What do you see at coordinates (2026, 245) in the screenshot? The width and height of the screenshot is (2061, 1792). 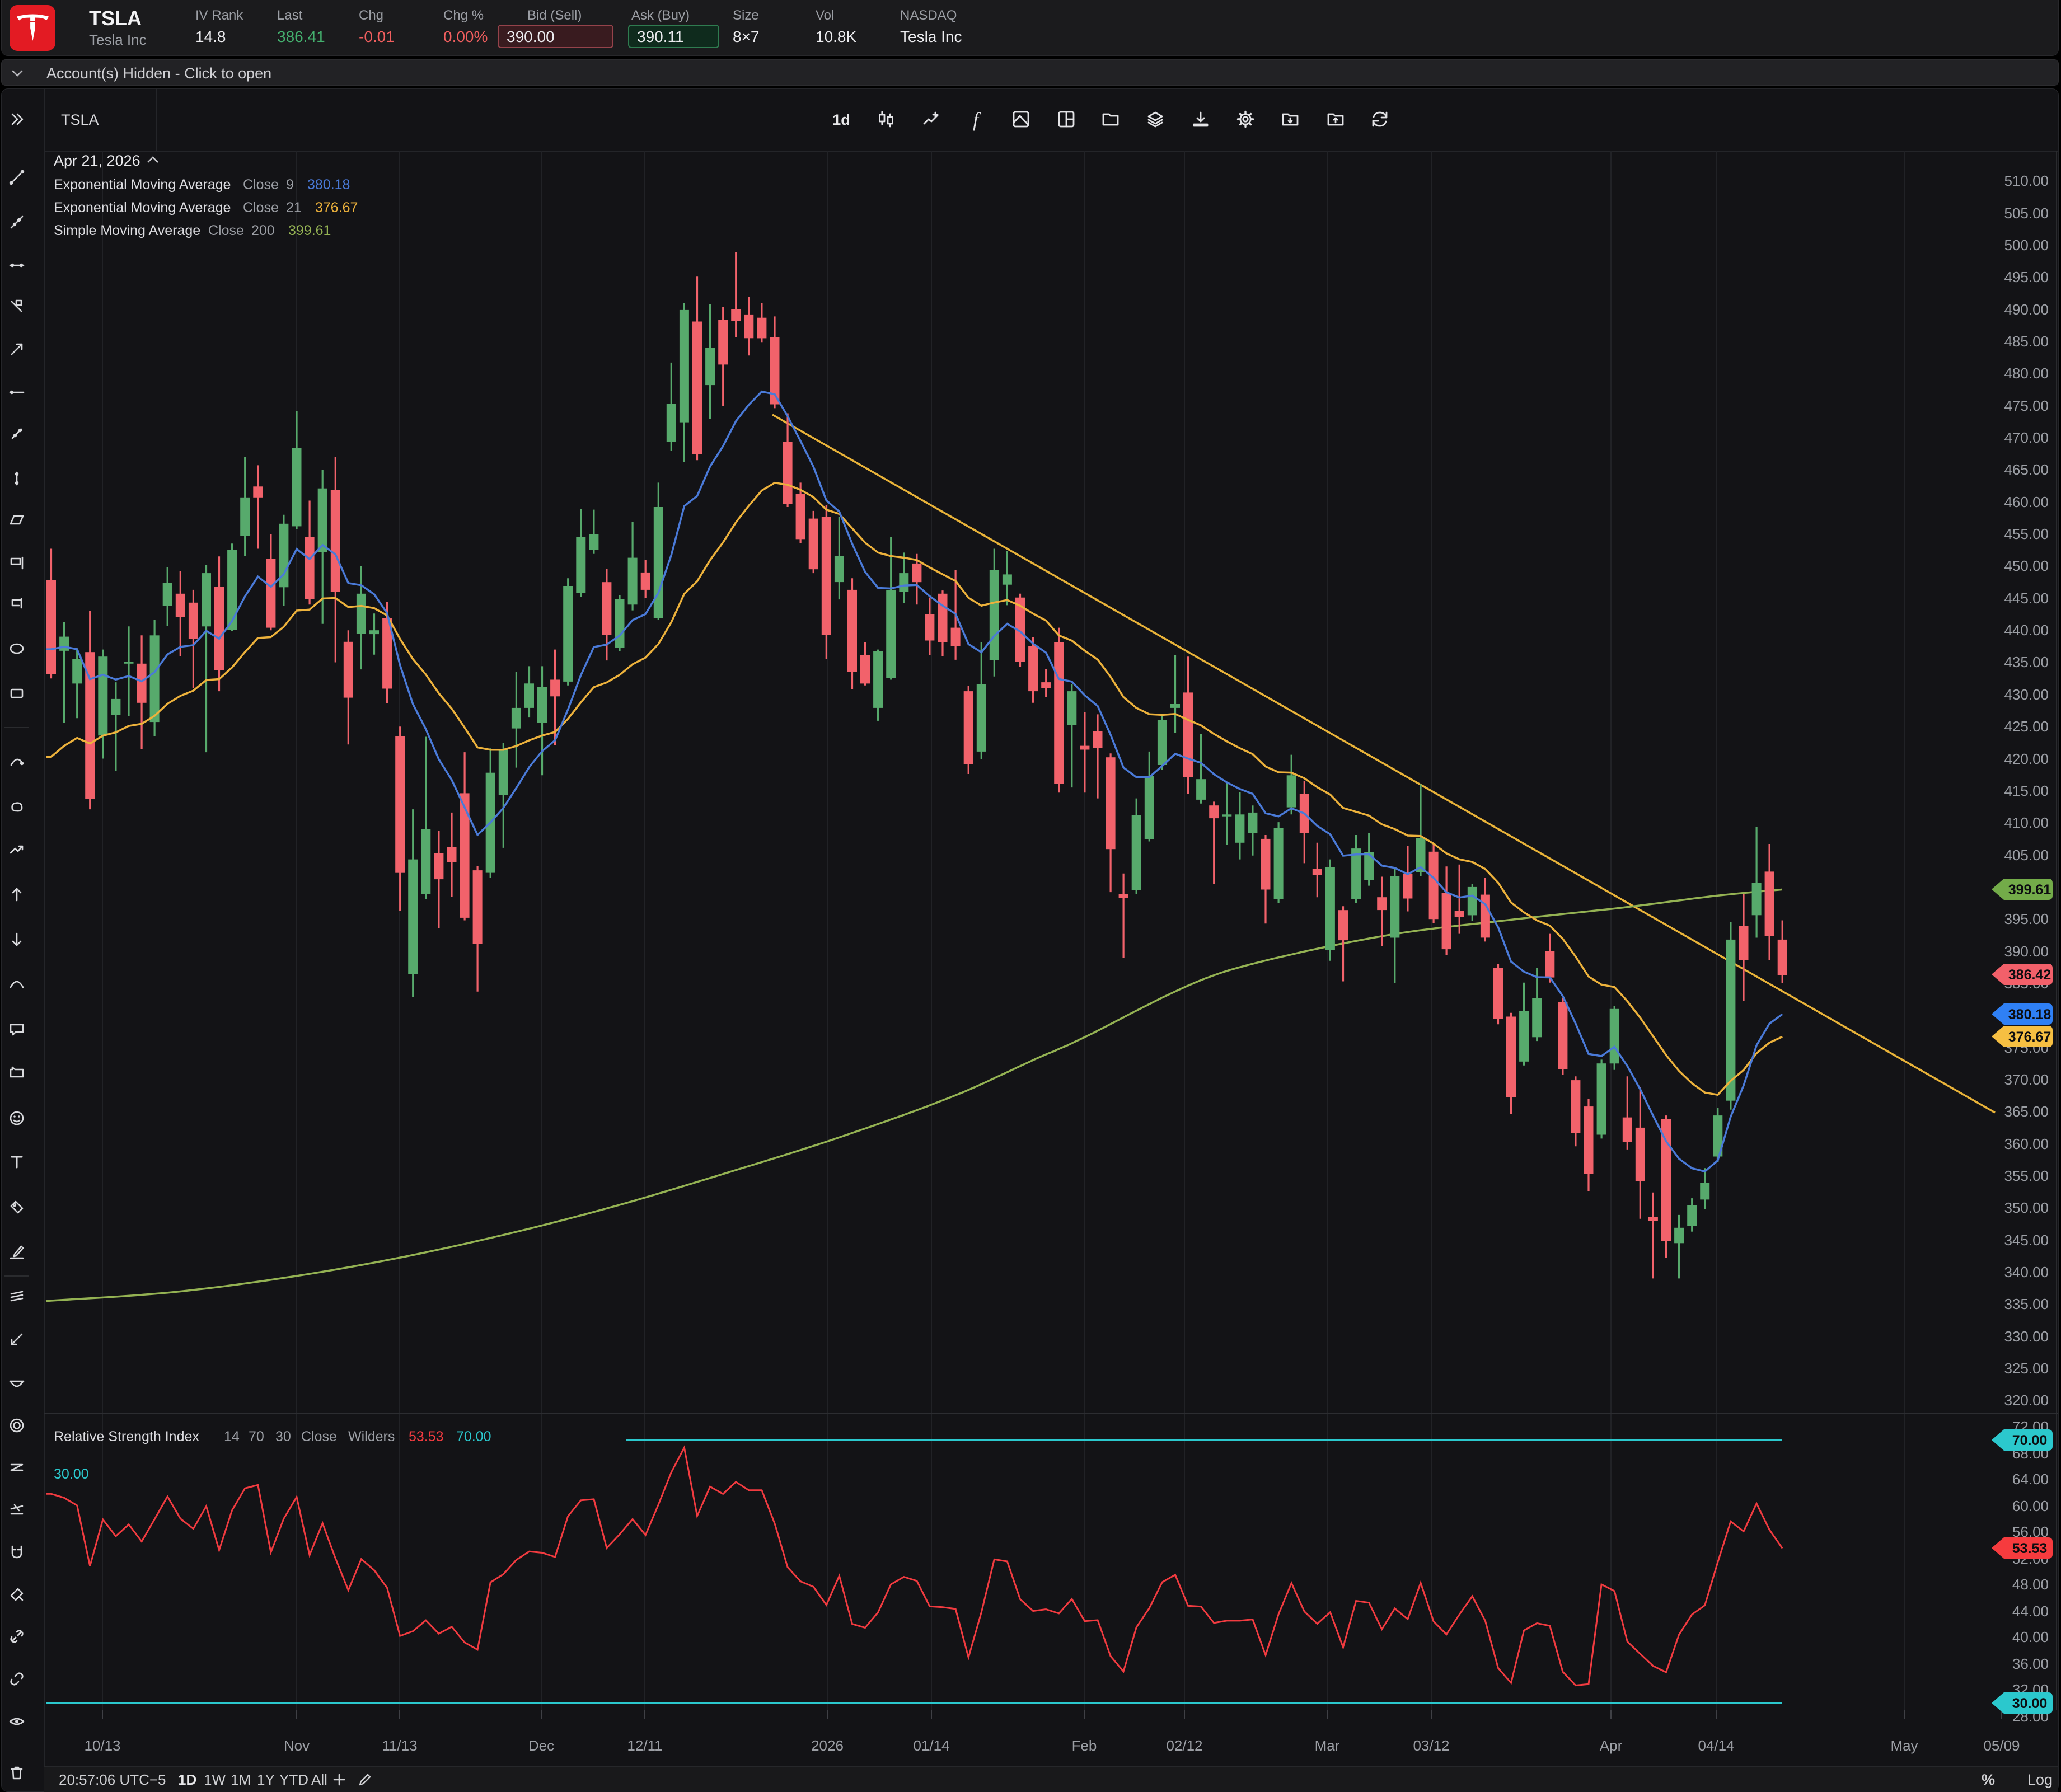 I see `svg-text: 500.00` at bounding box center [2026, 245].